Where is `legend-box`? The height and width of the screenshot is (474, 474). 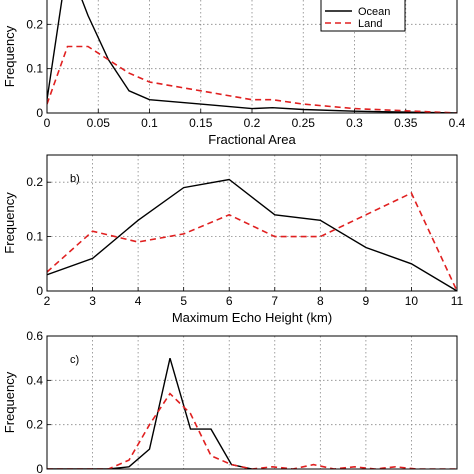 legend-box is located at coordinates (363, 16).